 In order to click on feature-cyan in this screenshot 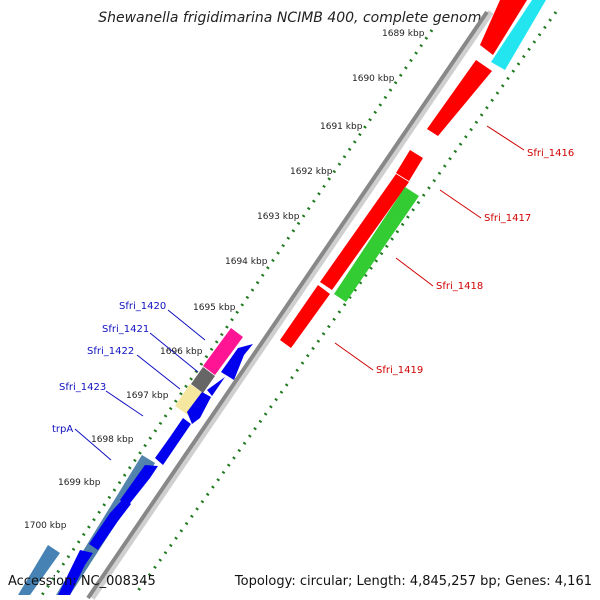, I will do `click(518, 35)`.